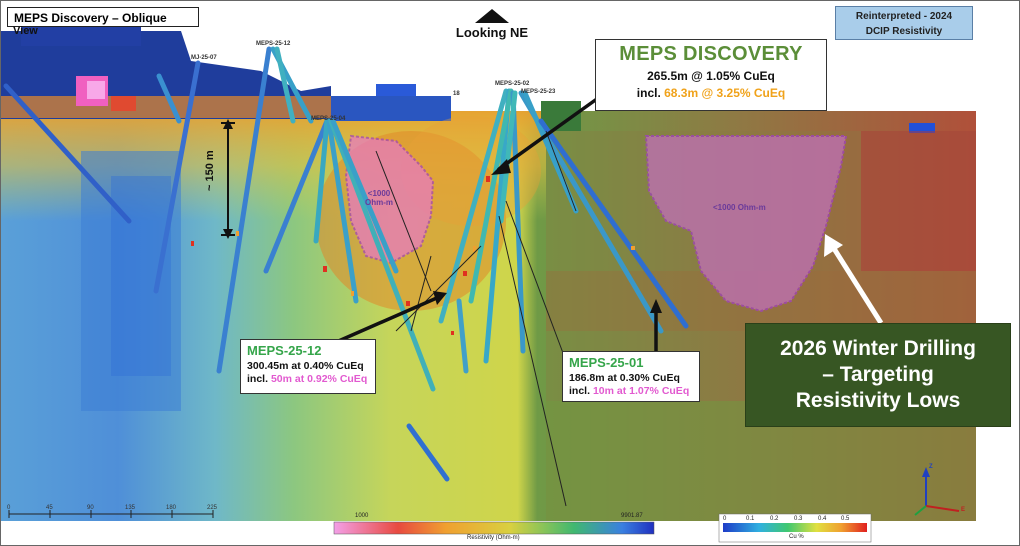  I want to click on resistivity-low-label: <1000 Ohm-m, so click(379, 198).